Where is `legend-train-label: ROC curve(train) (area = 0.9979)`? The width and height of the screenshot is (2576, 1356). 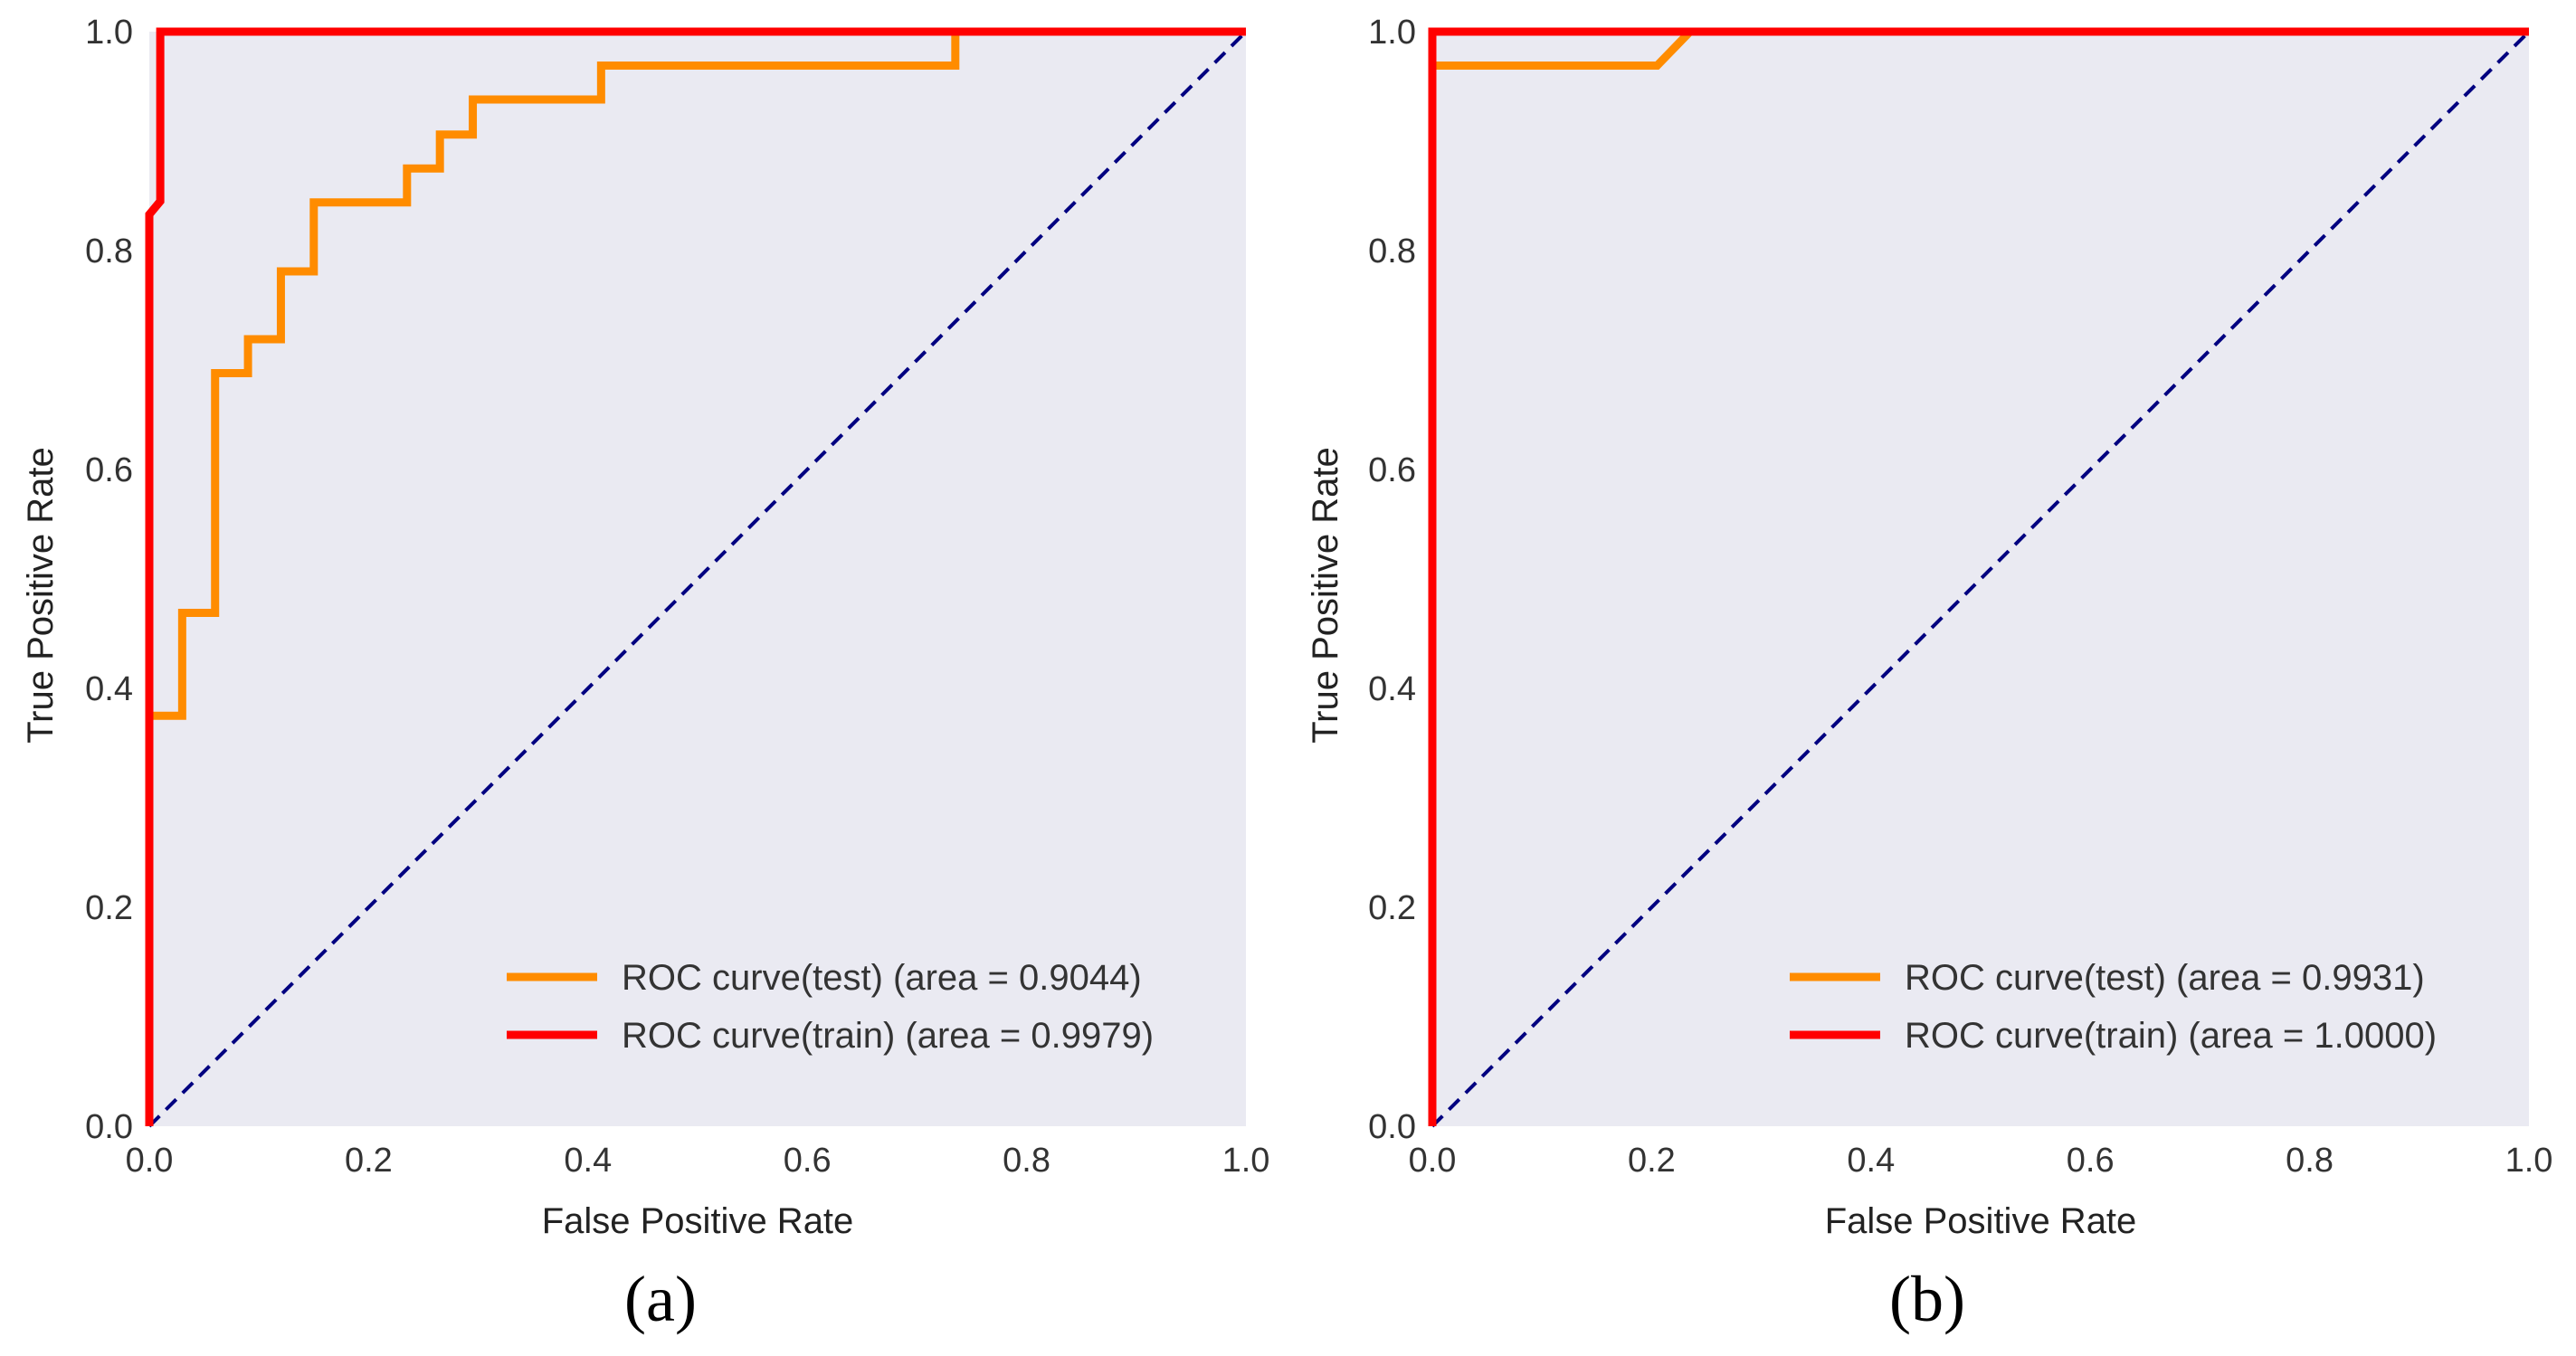
legend-train-label: ROC curve(train) (area = 0.9979) is located at coordinates (888, 1036).